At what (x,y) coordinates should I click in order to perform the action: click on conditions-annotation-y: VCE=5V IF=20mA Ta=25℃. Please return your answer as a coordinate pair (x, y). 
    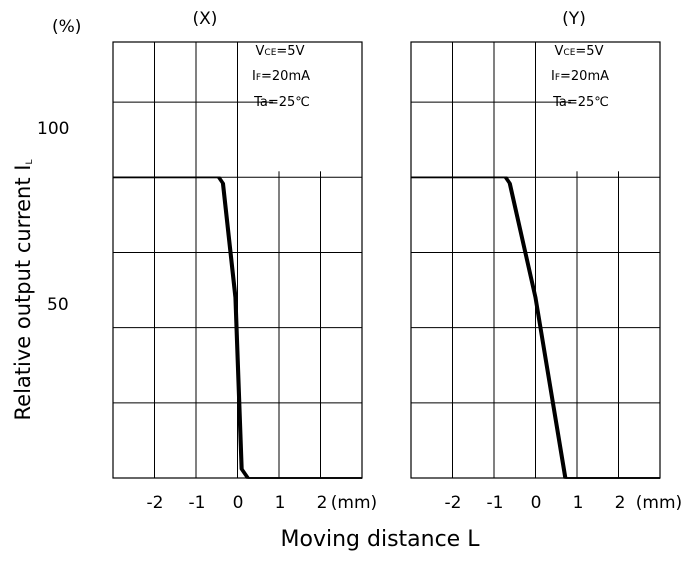
    Looking at the image, I should click on (580, 77).